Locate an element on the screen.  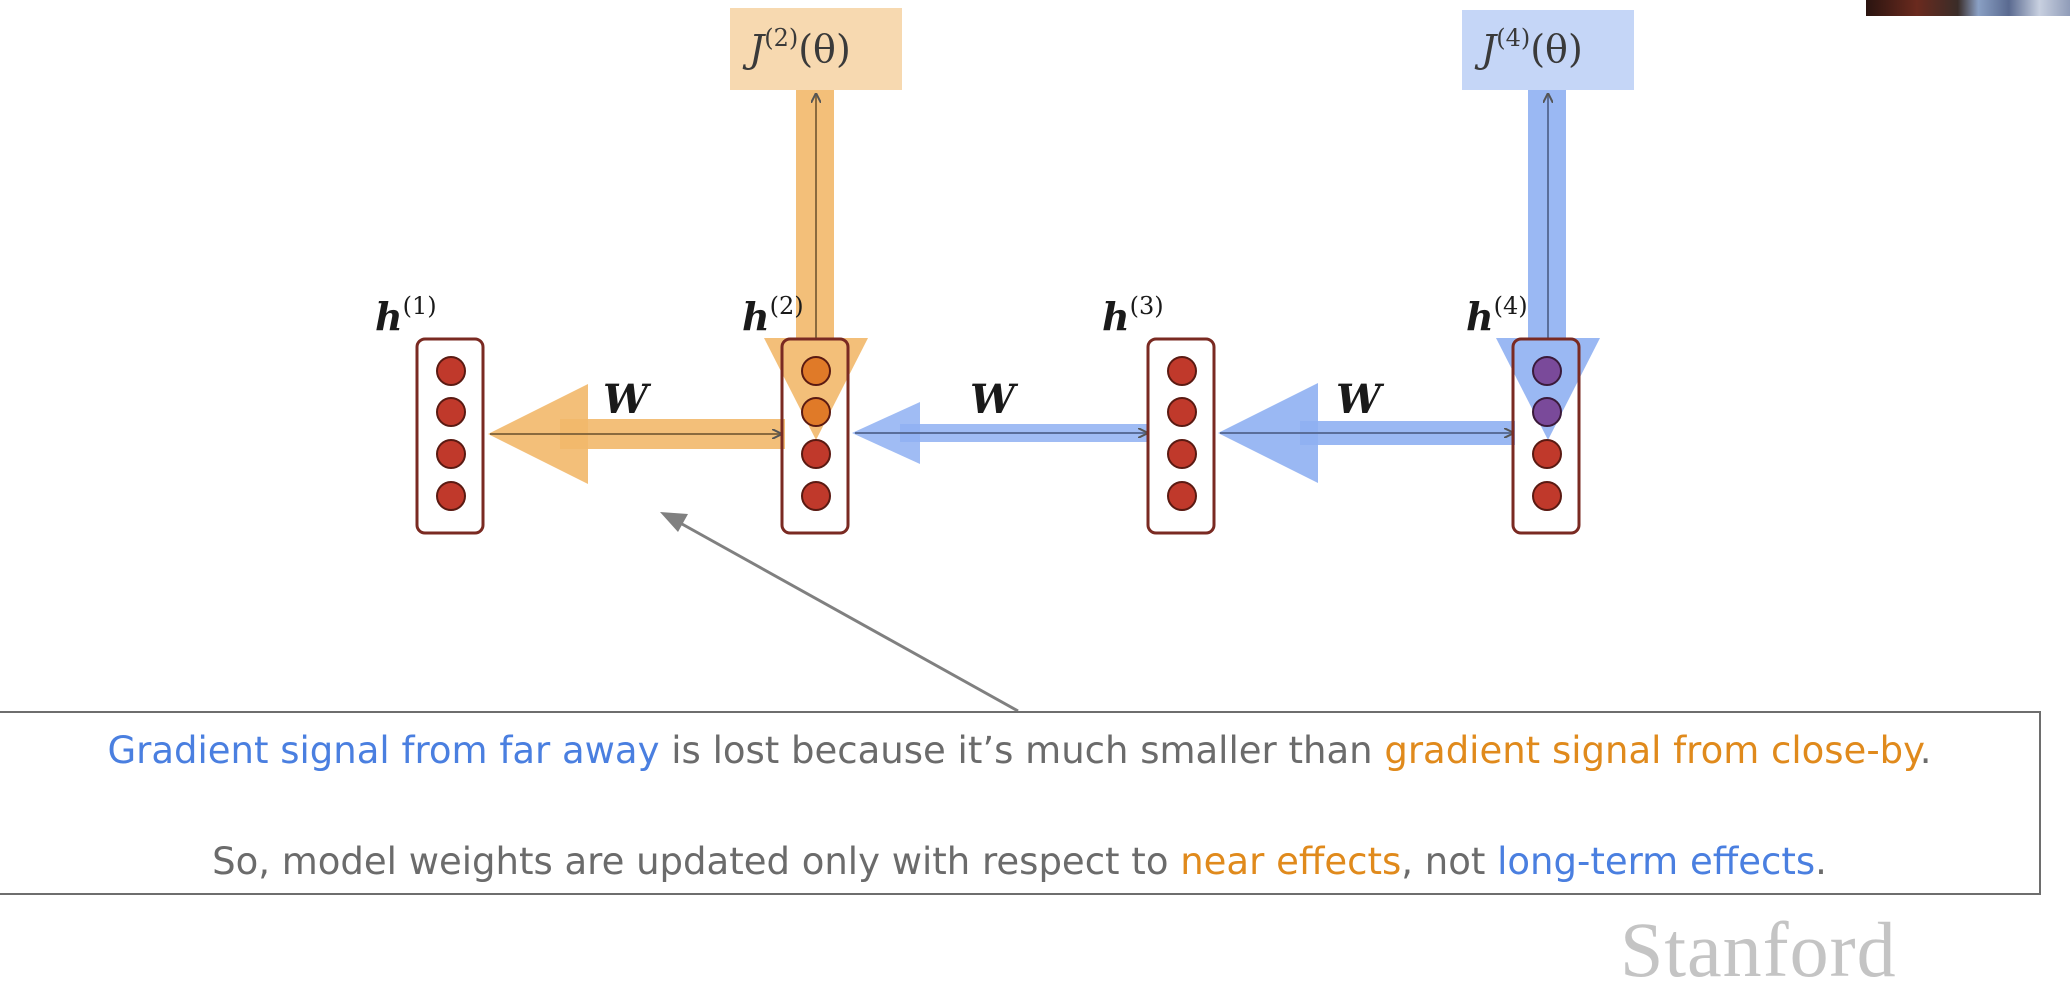
node-label-h4: h(4) is located at coordinates (1497, 315).